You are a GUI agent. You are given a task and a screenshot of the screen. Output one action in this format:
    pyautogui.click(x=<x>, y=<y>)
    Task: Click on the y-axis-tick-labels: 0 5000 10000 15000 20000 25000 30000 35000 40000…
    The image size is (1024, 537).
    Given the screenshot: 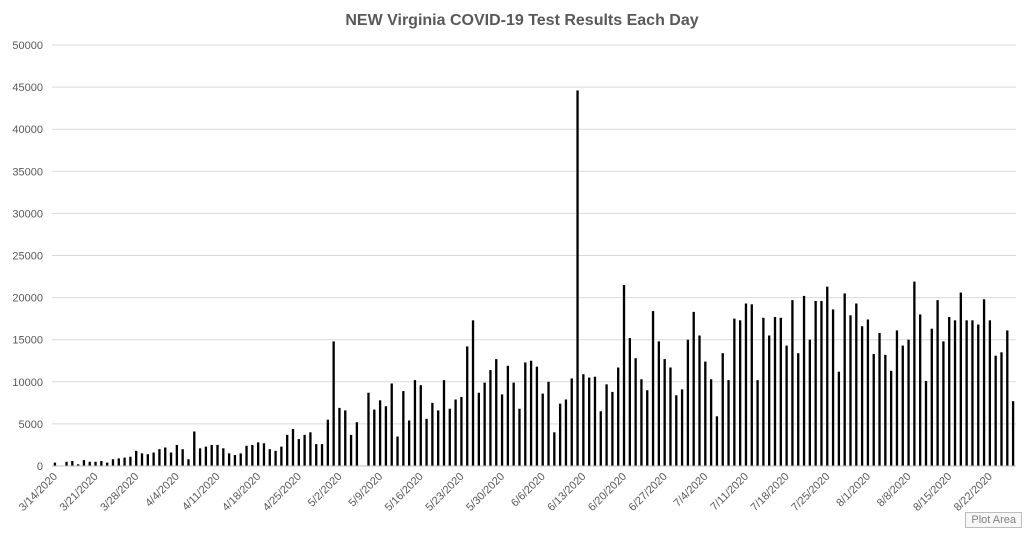 What is the action you would take?
    pyautogui.click(x=27, y=256)
    